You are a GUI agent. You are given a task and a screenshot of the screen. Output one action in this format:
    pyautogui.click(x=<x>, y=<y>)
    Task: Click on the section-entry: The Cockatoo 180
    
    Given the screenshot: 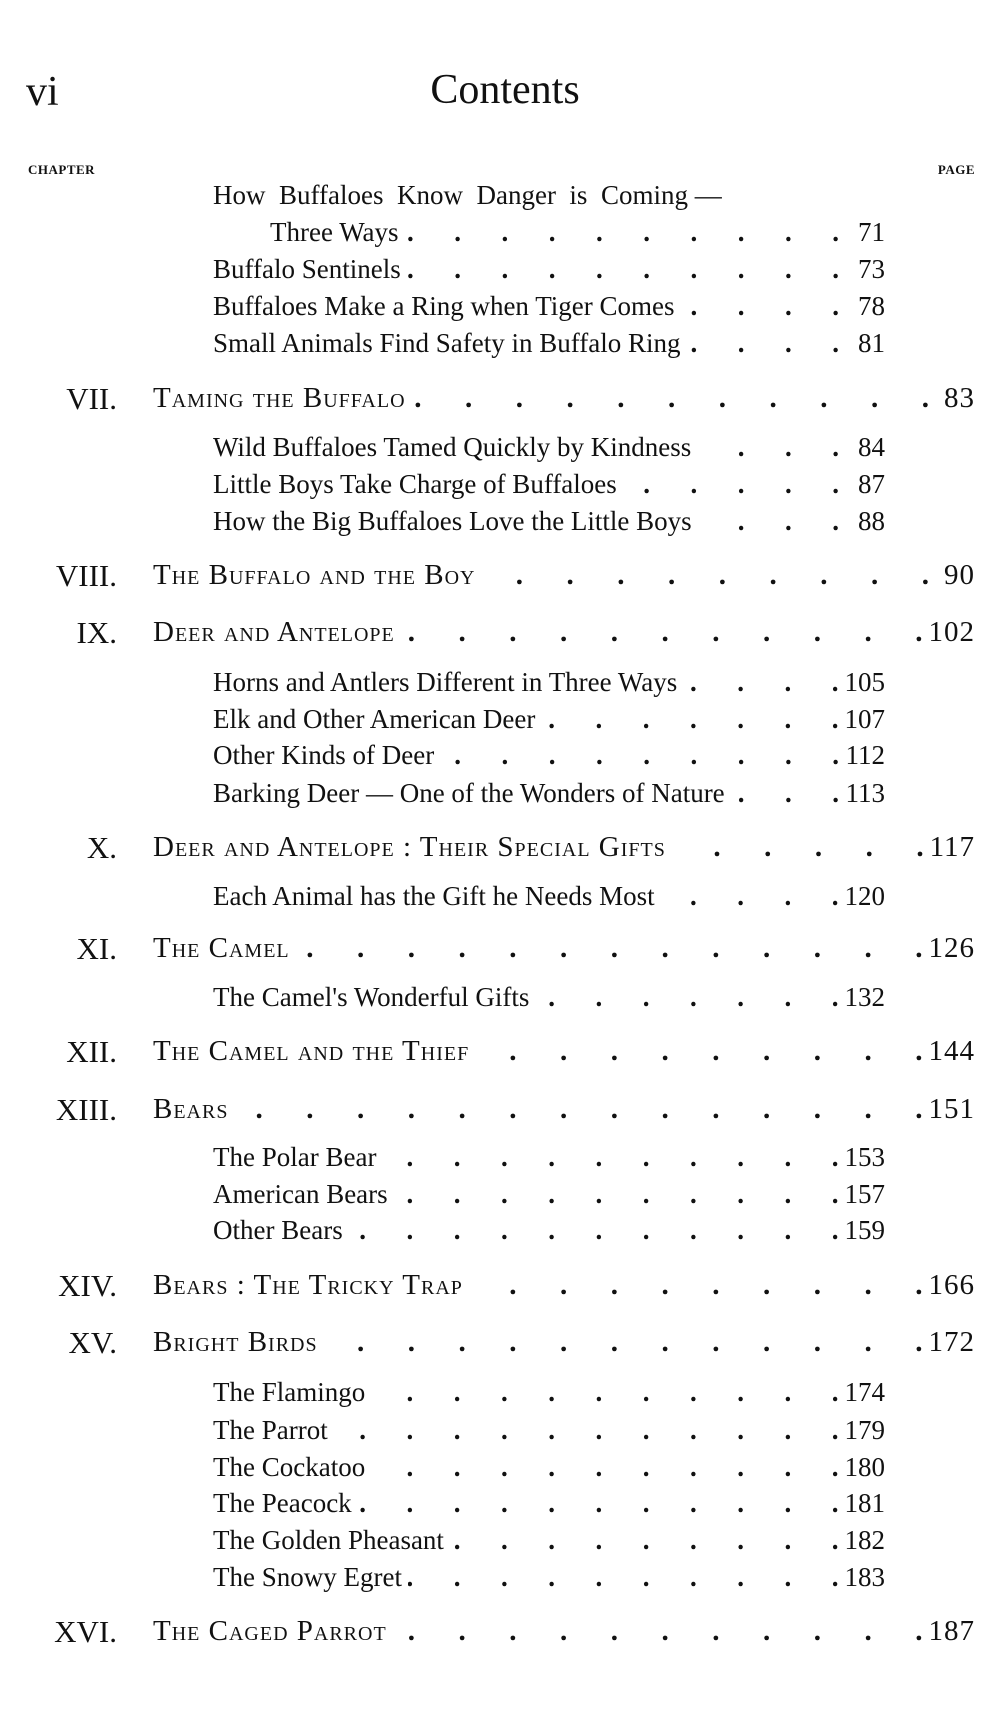 What is the action you would take?
    pyautogui.click(x=500, y=1470)
    